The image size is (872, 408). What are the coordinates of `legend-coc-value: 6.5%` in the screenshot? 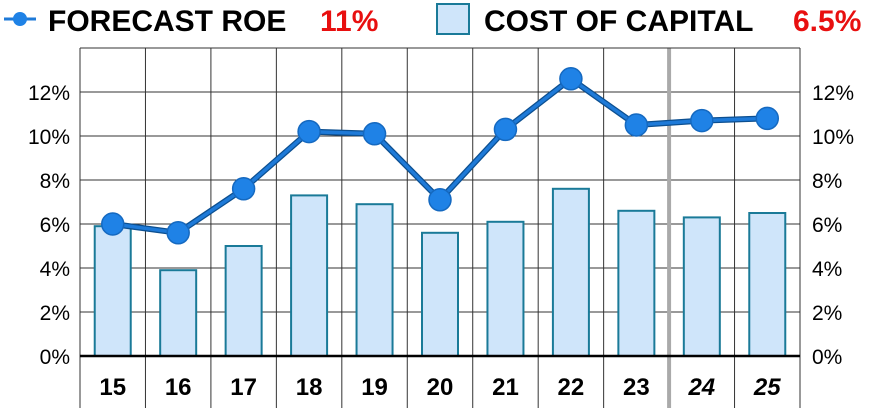 It's located at (827, 21).